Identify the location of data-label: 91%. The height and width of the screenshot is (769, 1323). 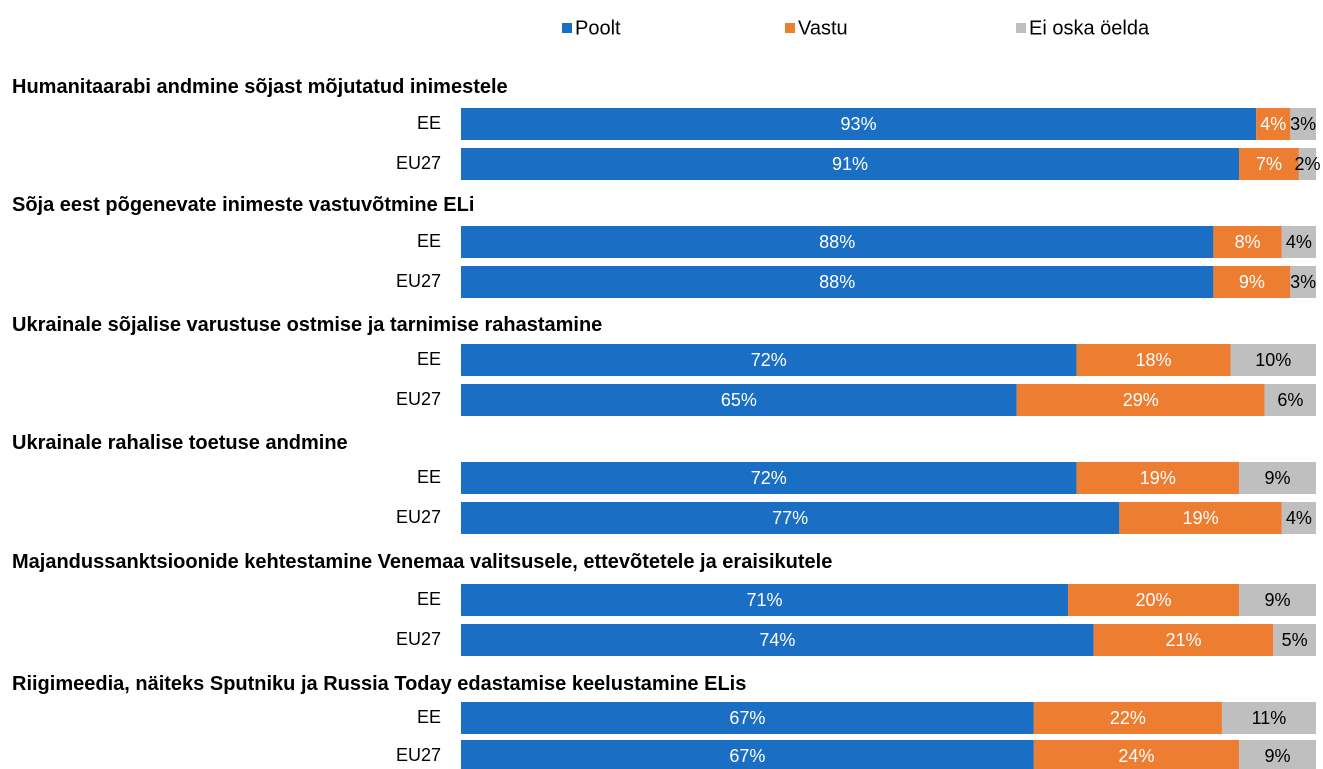
(850, 164).